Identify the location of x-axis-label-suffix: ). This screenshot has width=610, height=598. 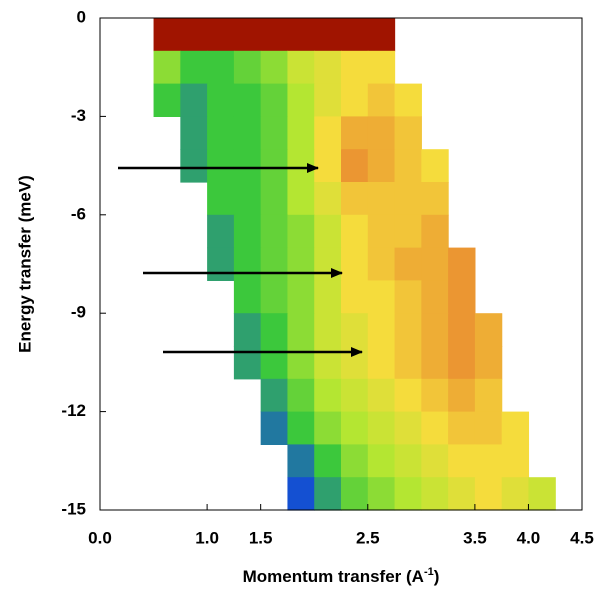
(437, 576).